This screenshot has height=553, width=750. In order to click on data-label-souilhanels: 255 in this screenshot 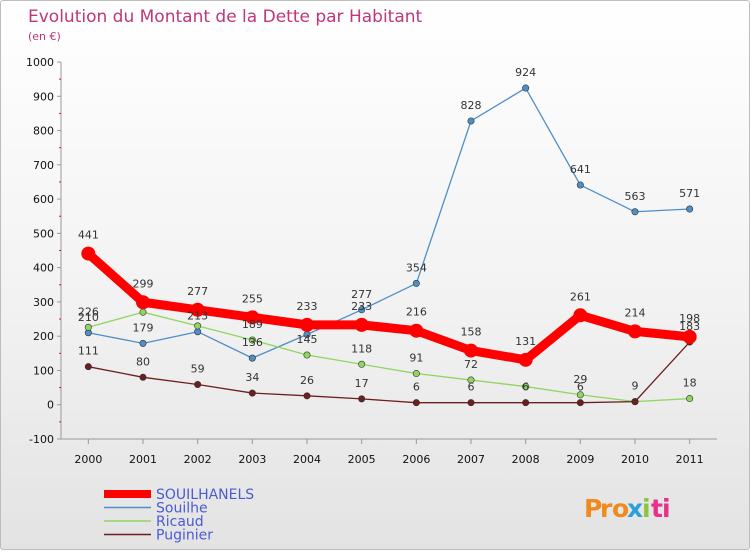, I will do `click(252, 298)`.